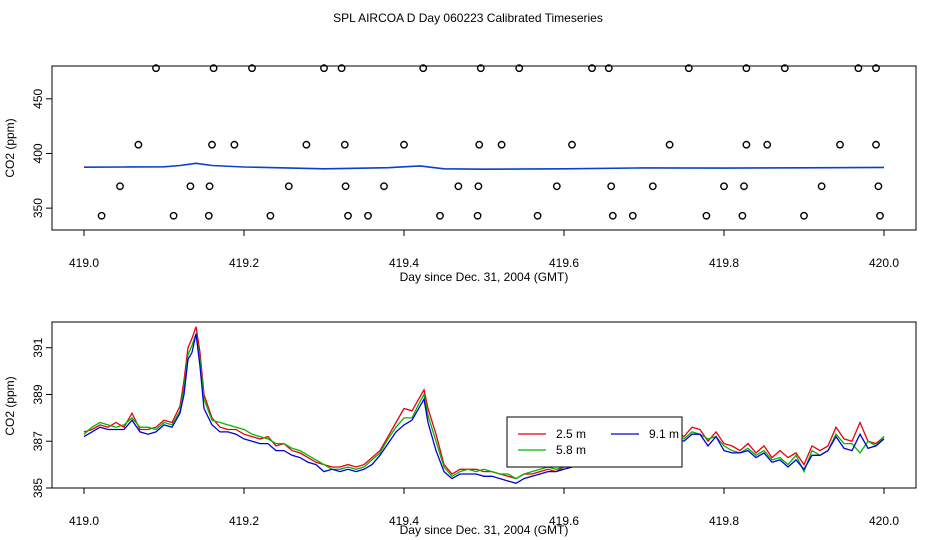  Describe the element at coordinates (38, 347) in the screenshot. I see `y-tick-label: 391` at that location.